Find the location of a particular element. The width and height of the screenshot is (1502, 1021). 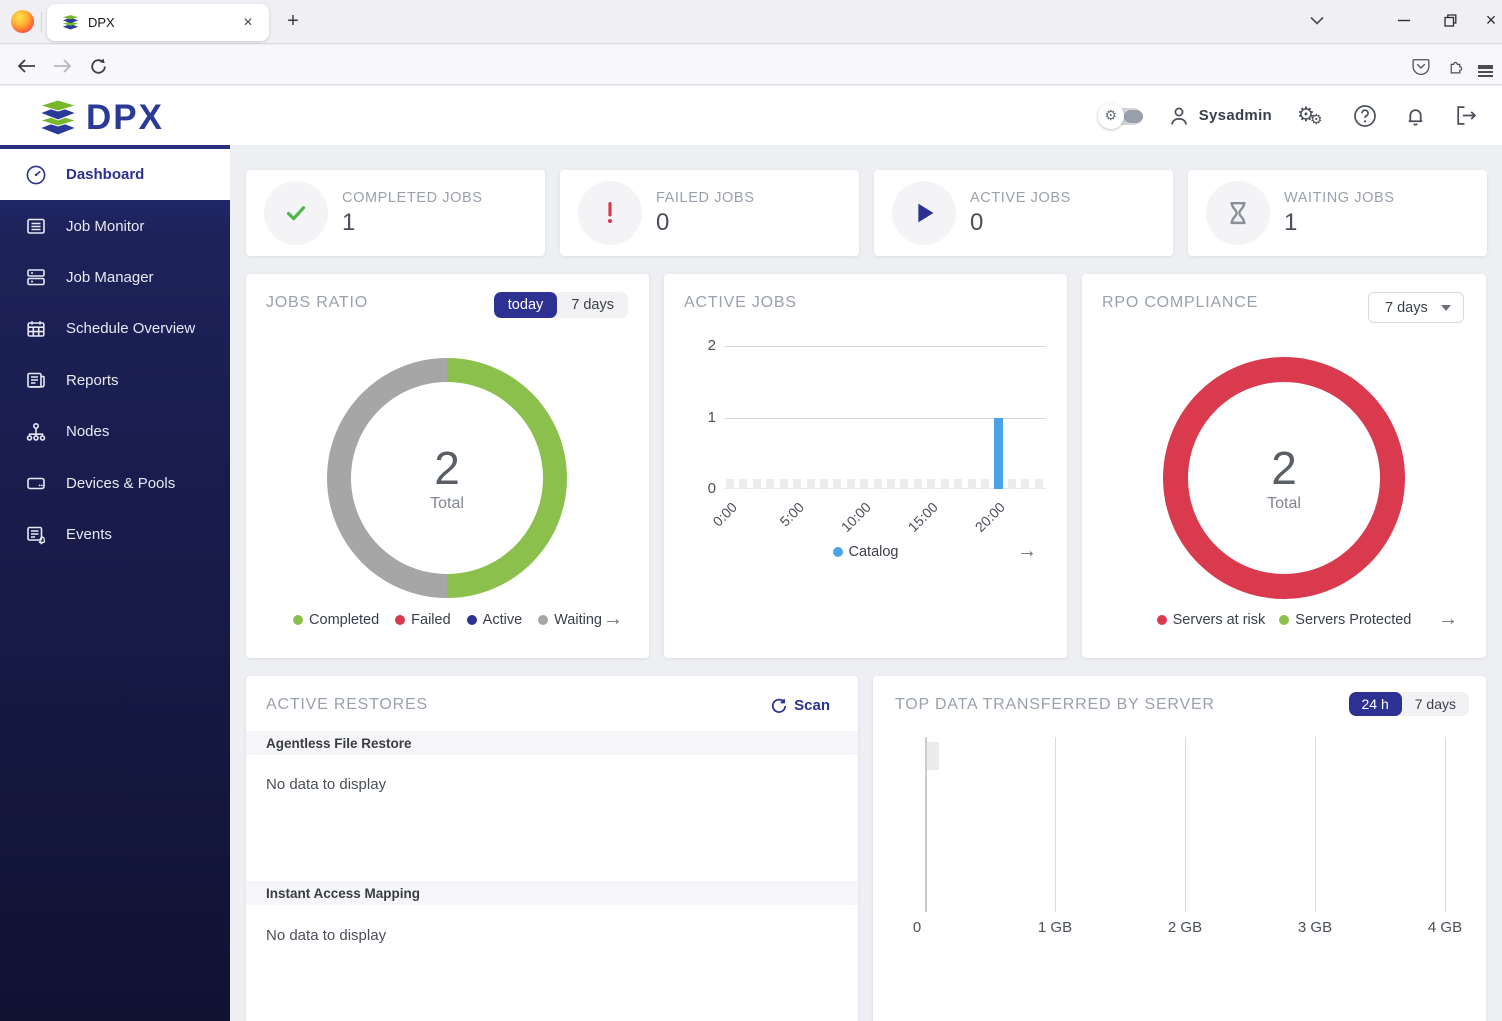

sidebar-item-reports: Reports is located at coordinates (115, 380).